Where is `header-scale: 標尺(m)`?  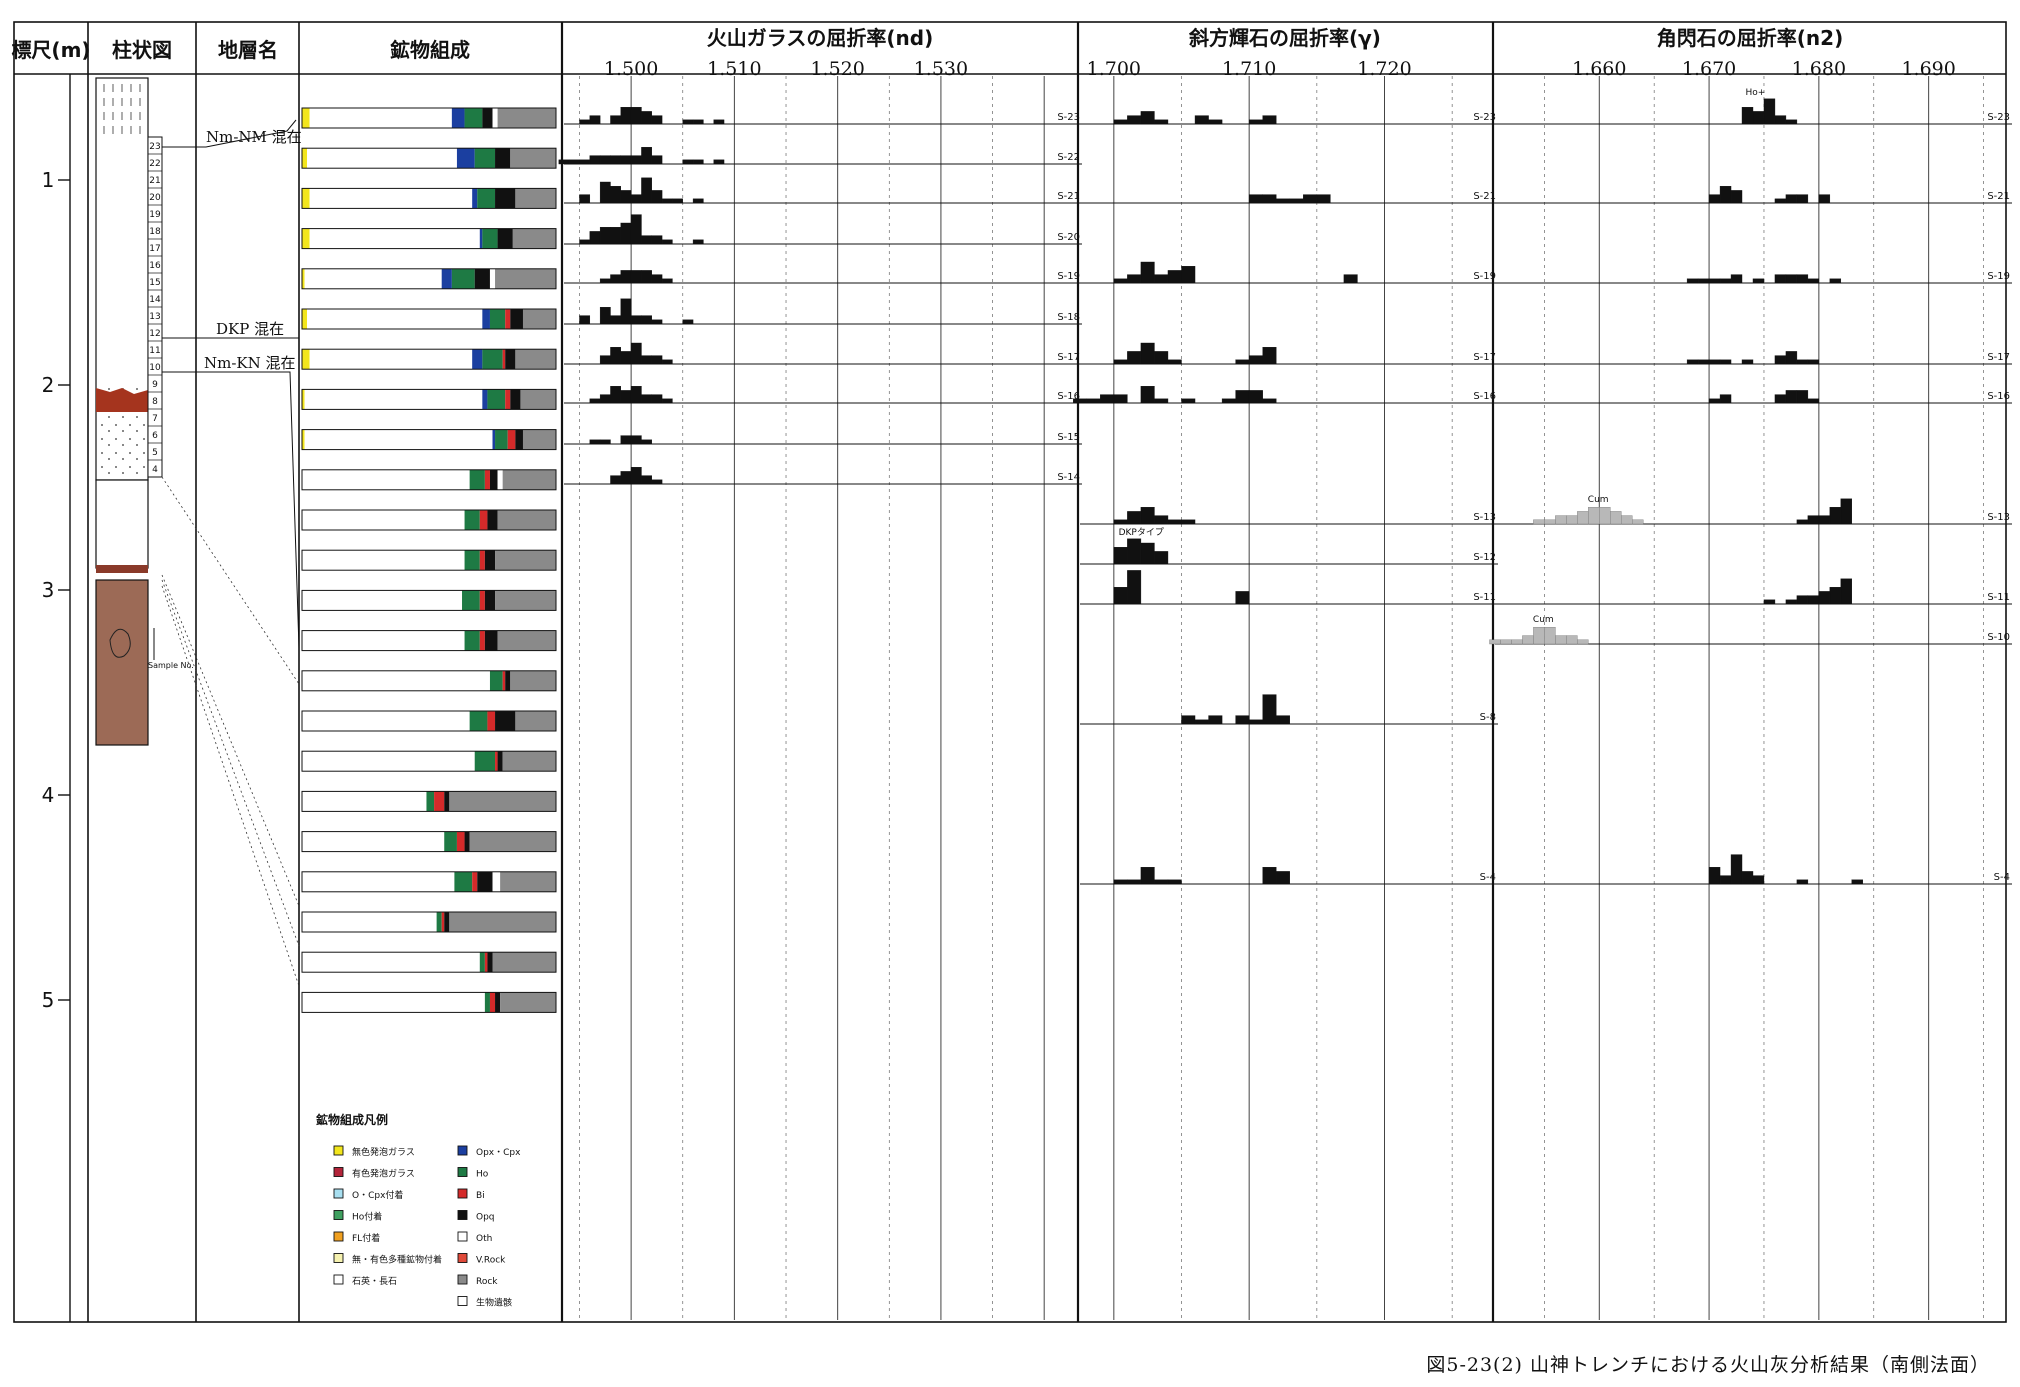
header-scale: 標尺(m) is located at coordinates (50, 50).